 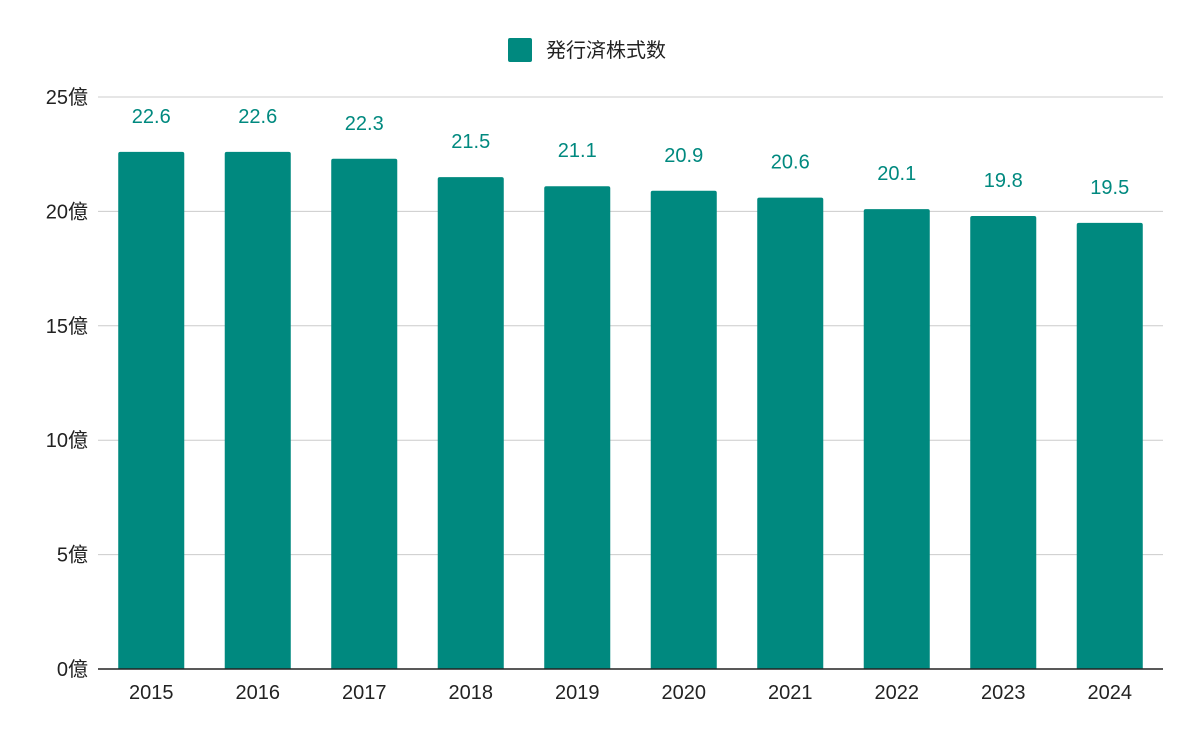 What do you see at coordinates (258, 693) in the screenshot?
I see `x-tick-label: 2016` at bounding box center [258, 693].